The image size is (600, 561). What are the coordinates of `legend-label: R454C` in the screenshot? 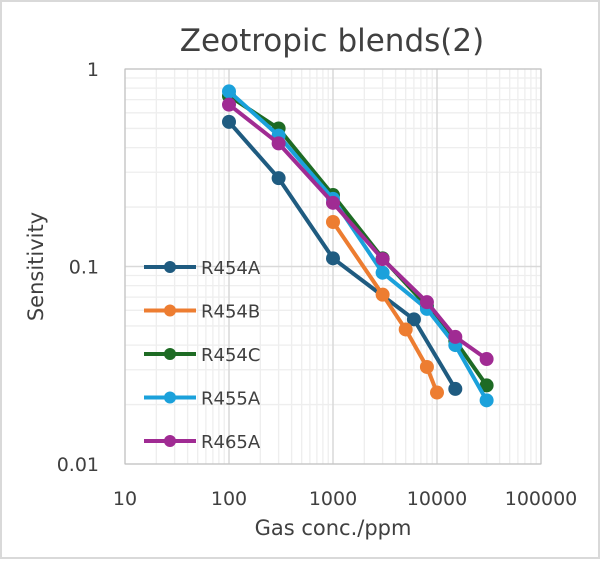 It's located at (230, 355).